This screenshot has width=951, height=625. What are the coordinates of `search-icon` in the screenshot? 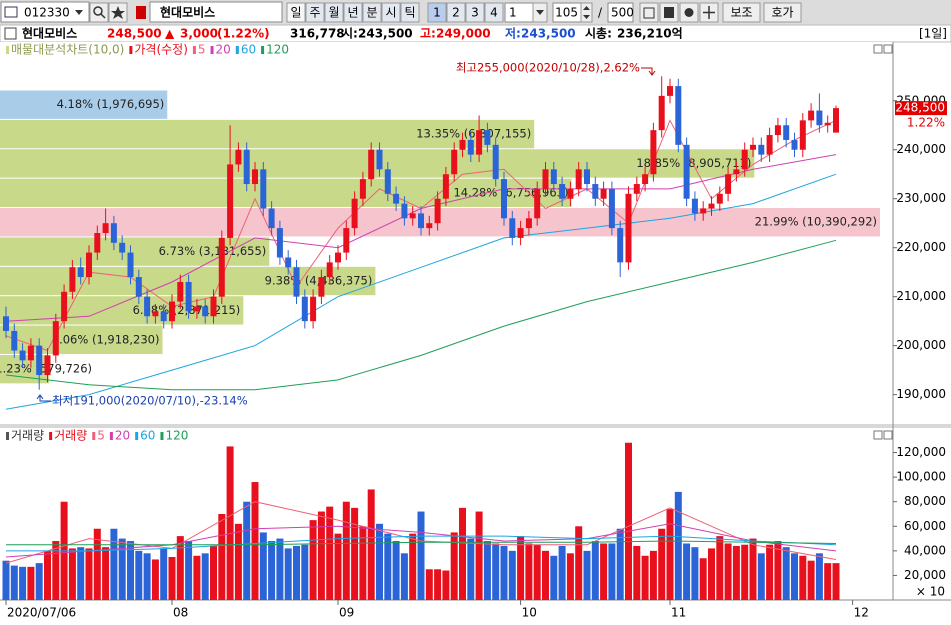 It's located at (103, 16).